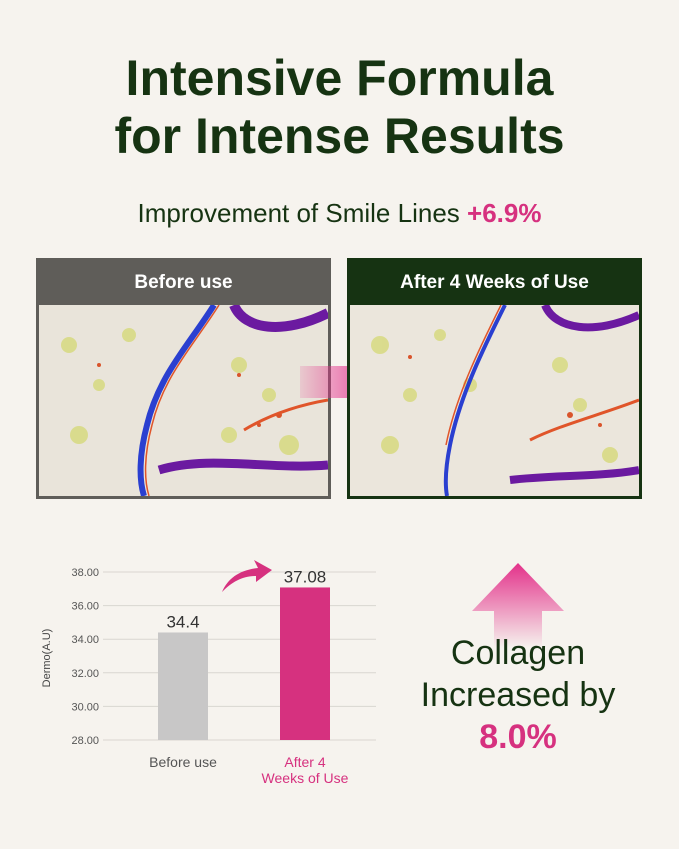  What do you see at coordinates (298, 213) in the screenshot?
I see `subtitle-text: Improvement of Smile Lines` at bounding box center [298, 213].